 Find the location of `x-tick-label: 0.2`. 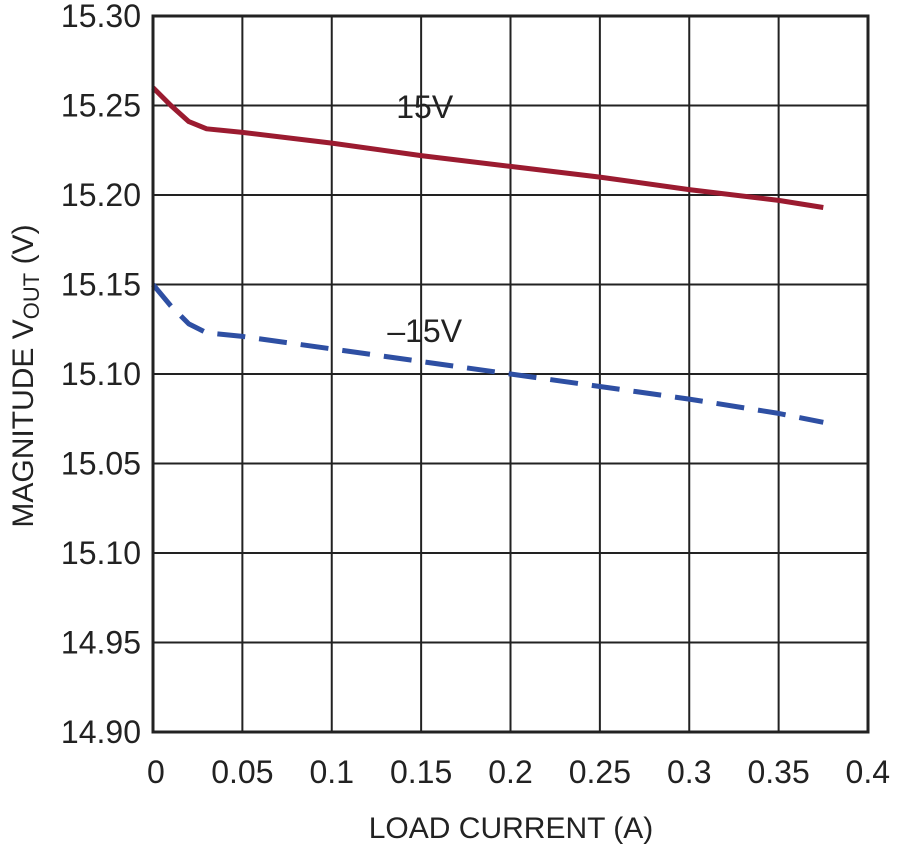

x-tick-label: 0.2 is located at coordinates (510, 772).